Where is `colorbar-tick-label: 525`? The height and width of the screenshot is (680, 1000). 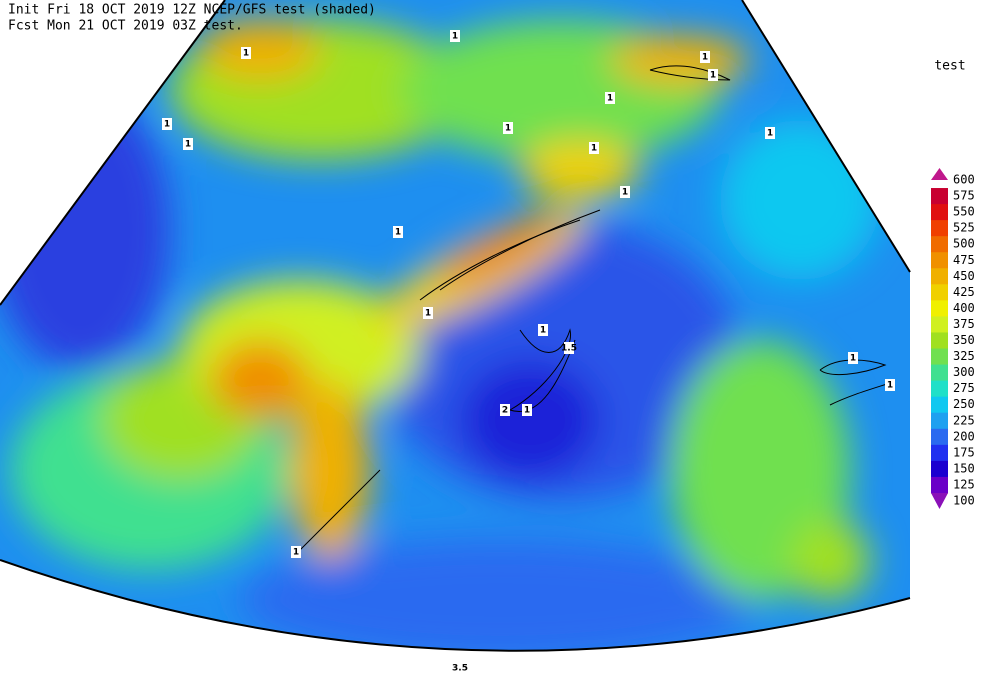 colorbar-tick-label: 525 is located at coordinates (964, 228).